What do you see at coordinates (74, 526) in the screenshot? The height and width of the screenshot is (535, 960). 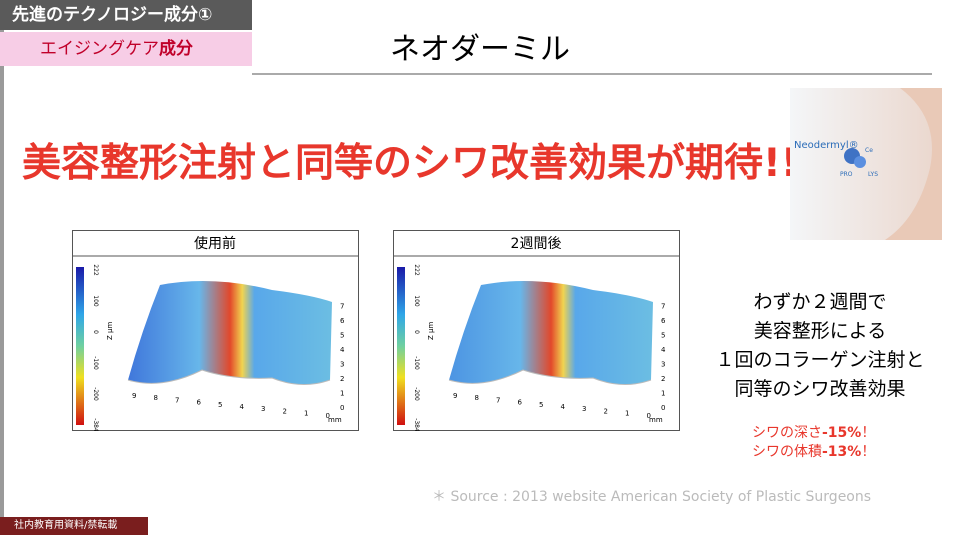 I see `footer: 社内教育用資料/禁転載` at bounding box center [74, 526].